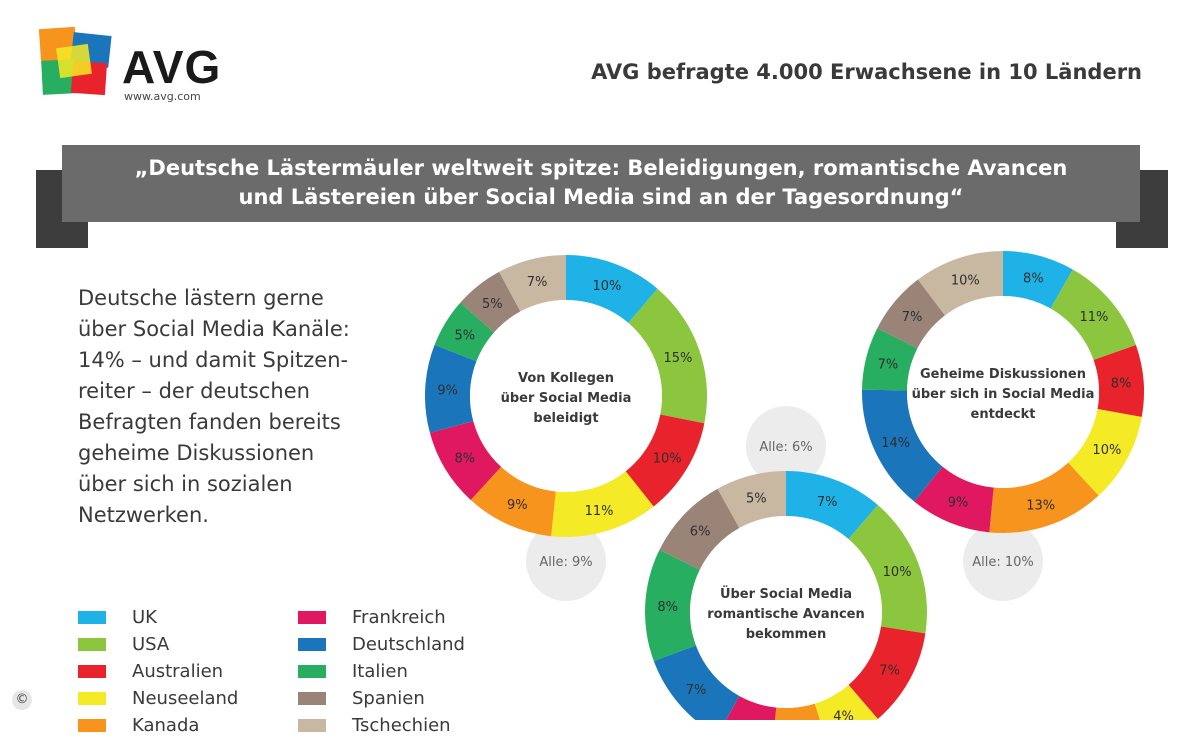 This screenshot has height=738, width=1200. Describe the element at coordinates (1003, 394) in the screenshot. I see `donut-title-line: über sich in Social Media` at that location.